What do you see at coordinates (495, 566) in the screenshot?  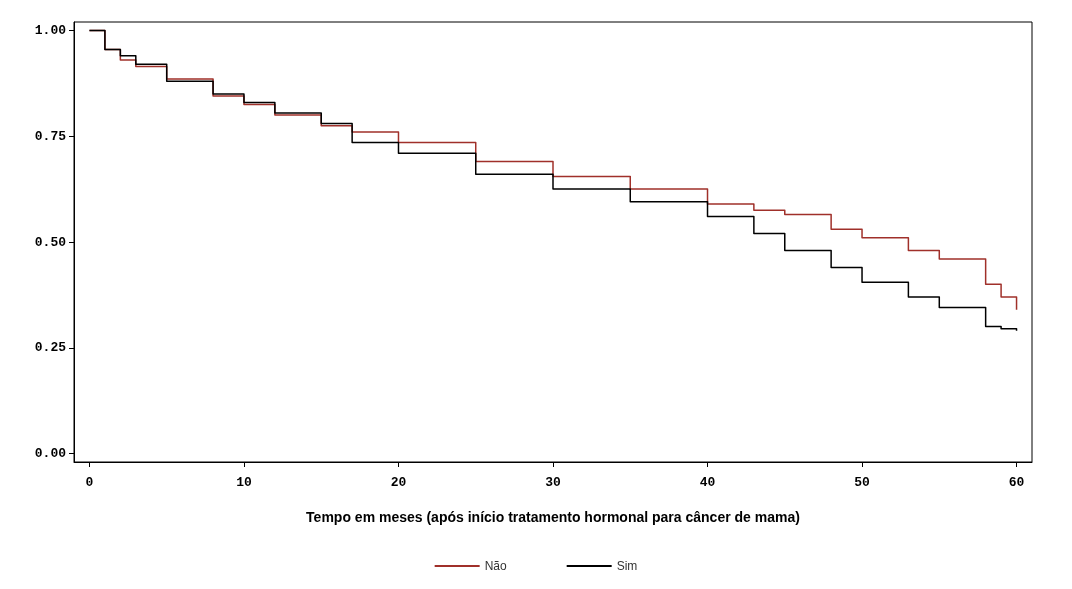 I see `legend-label: Não` at bounding box center [495, 566].